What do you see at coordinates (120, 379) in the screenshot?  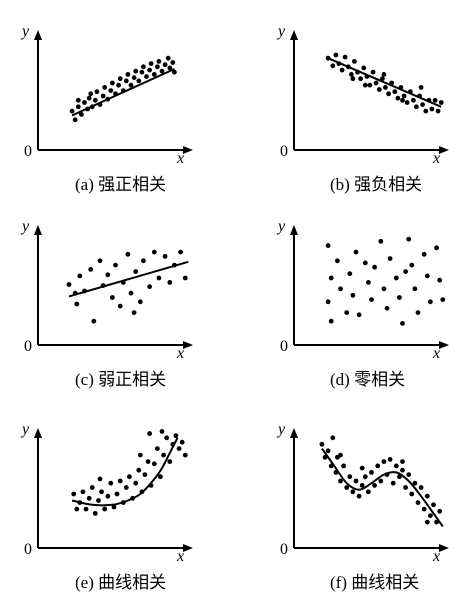 I see `panel-caption: (c) 弱正相关` at bounding box center [120, 379].